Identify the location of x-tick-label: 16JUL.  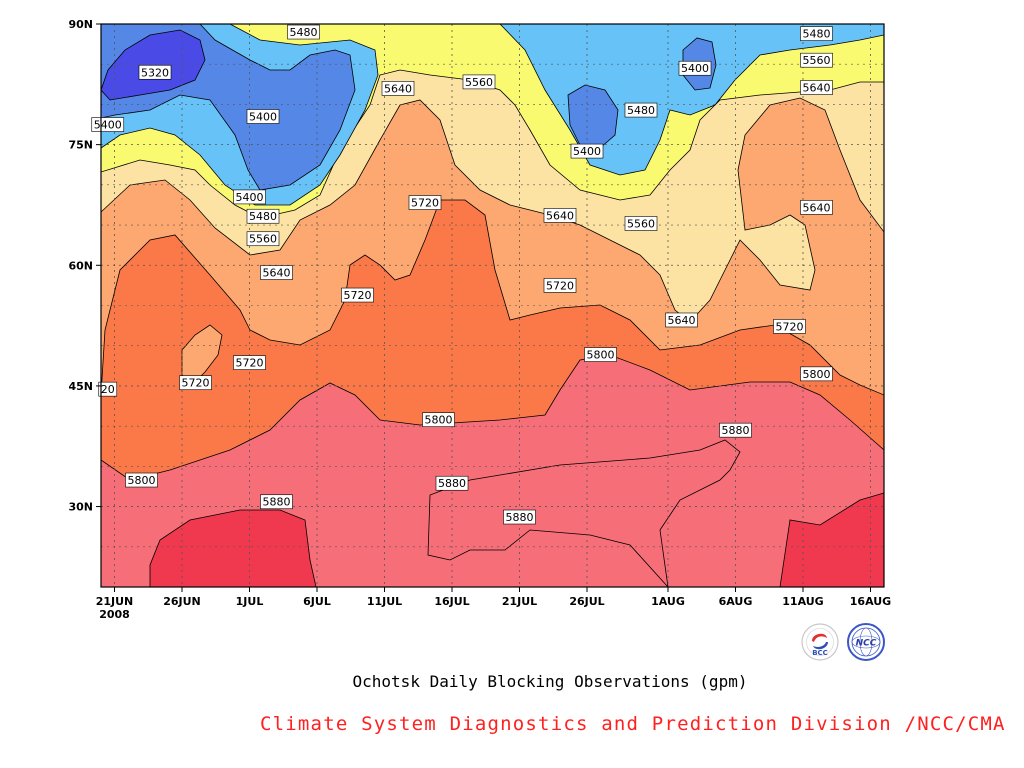
(451, 601).